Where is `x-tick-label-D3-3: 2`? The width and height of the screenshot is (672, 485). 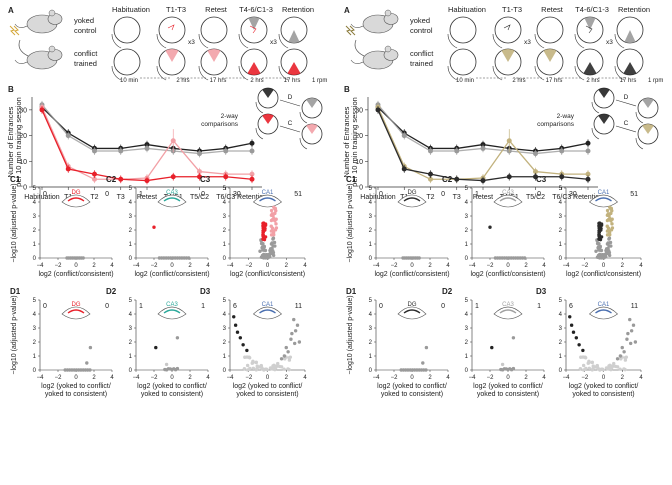 x-tick-label-D3-3: 2 is located at coordinates (623, 378).